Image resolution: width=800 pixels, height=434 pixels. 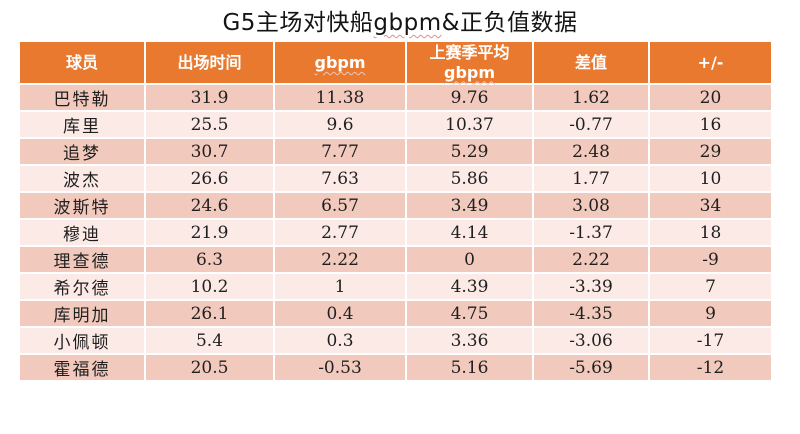 I want to click on gbpm-cell: 7.63, so click(x=340, y=178).